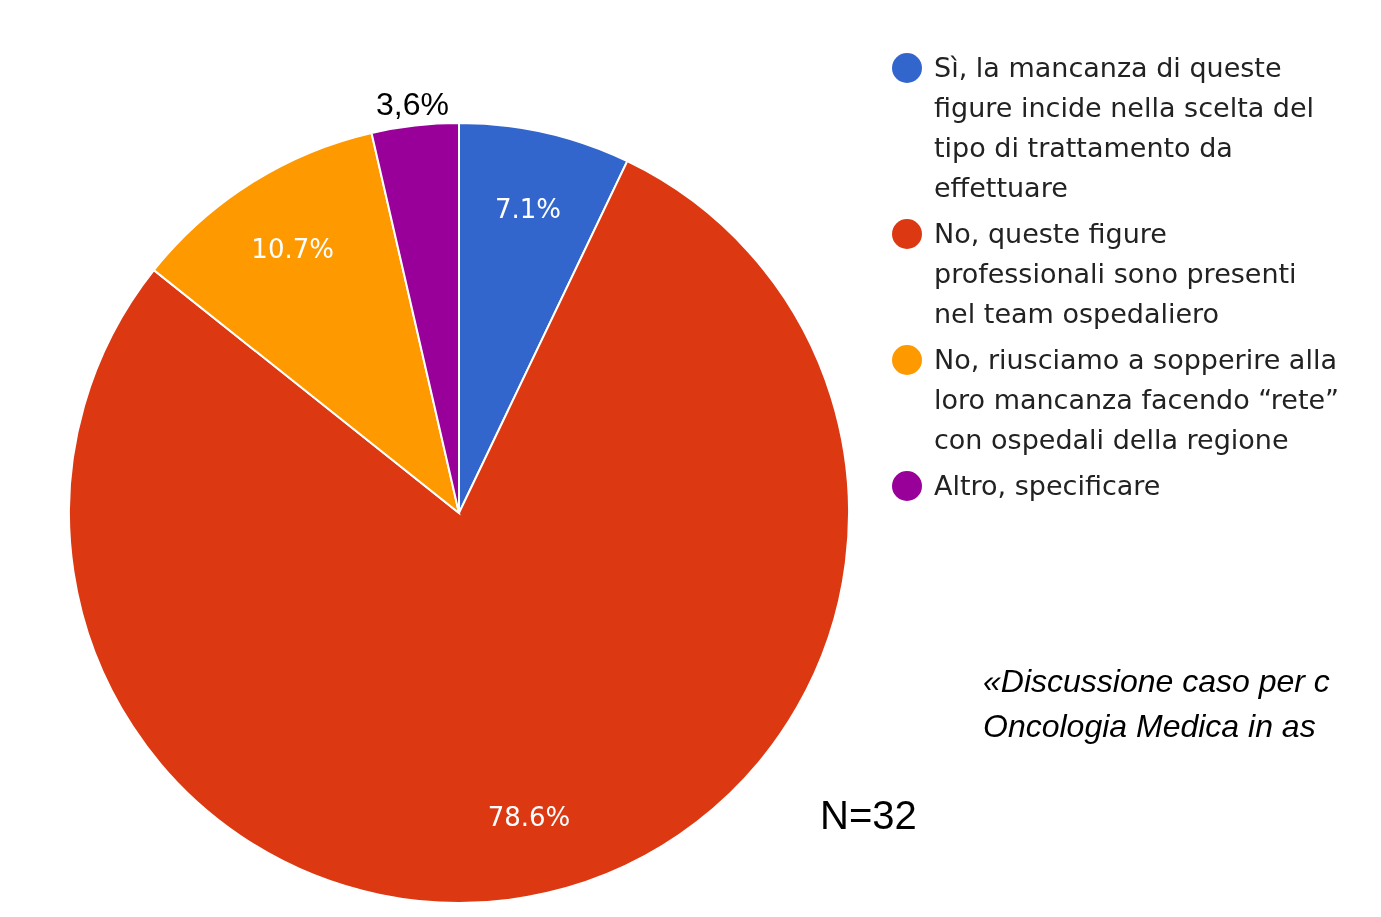  What do you see at coordinates (1125, 128) in the screenshot?
I see `legend-label: Sì, la mancanza di queste figure incide nella scelta del tipo di trattamento da effettuare` at bounding box center [1125, 128].